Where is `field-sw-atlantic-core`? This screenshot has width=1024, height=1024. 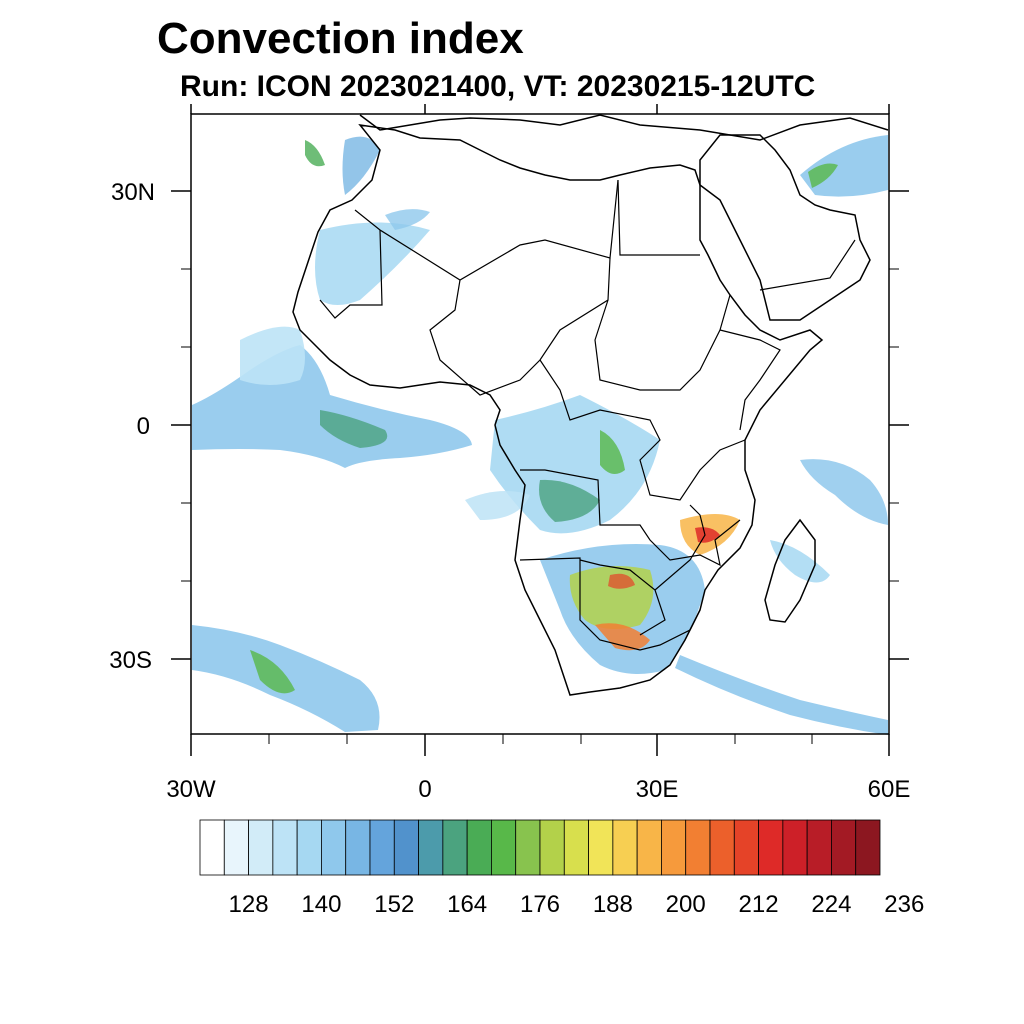
field-sw-atlantic-core is located at coordinates (272, 672).